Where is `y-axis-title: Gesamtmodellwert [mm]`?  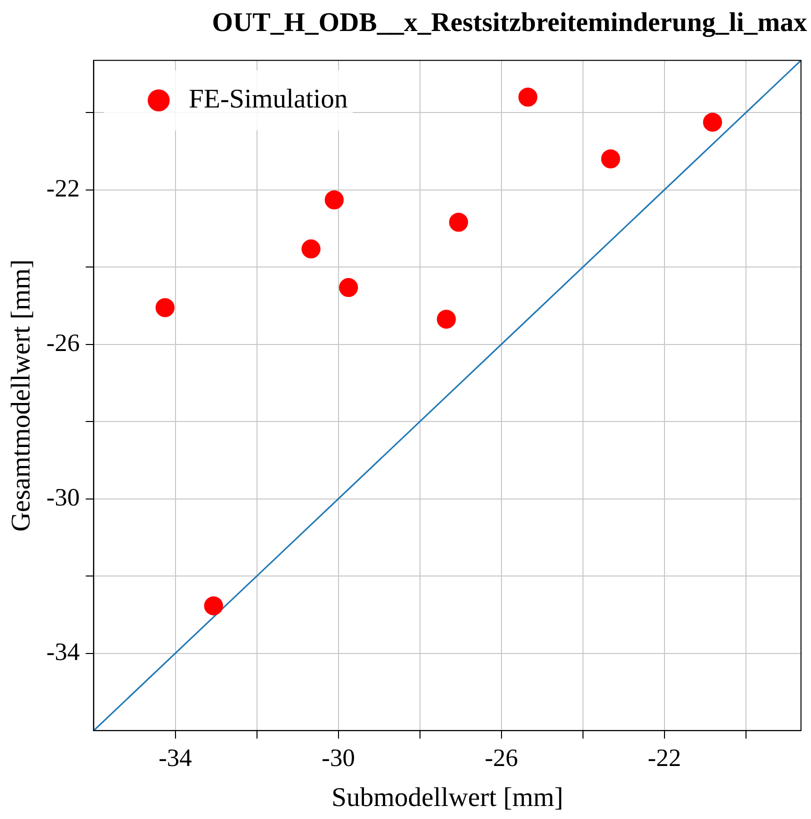 y-axis-title: Gesamtmodellwert [mm] is located at coordinates (20, 395).